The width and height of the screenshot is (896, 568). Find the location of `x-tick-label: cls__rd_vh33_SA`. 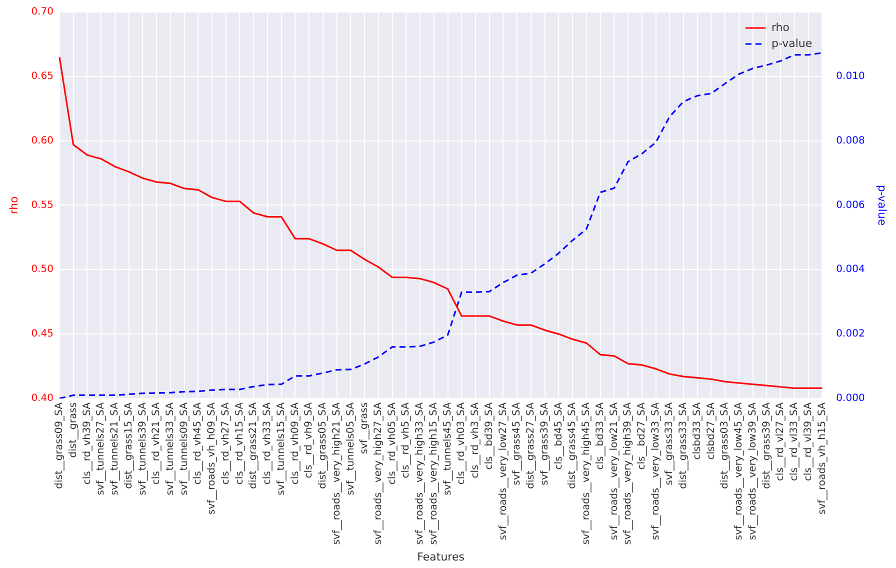

x-tick-label: cls__rd_vh33_SA is located at coordinates (268, 443).